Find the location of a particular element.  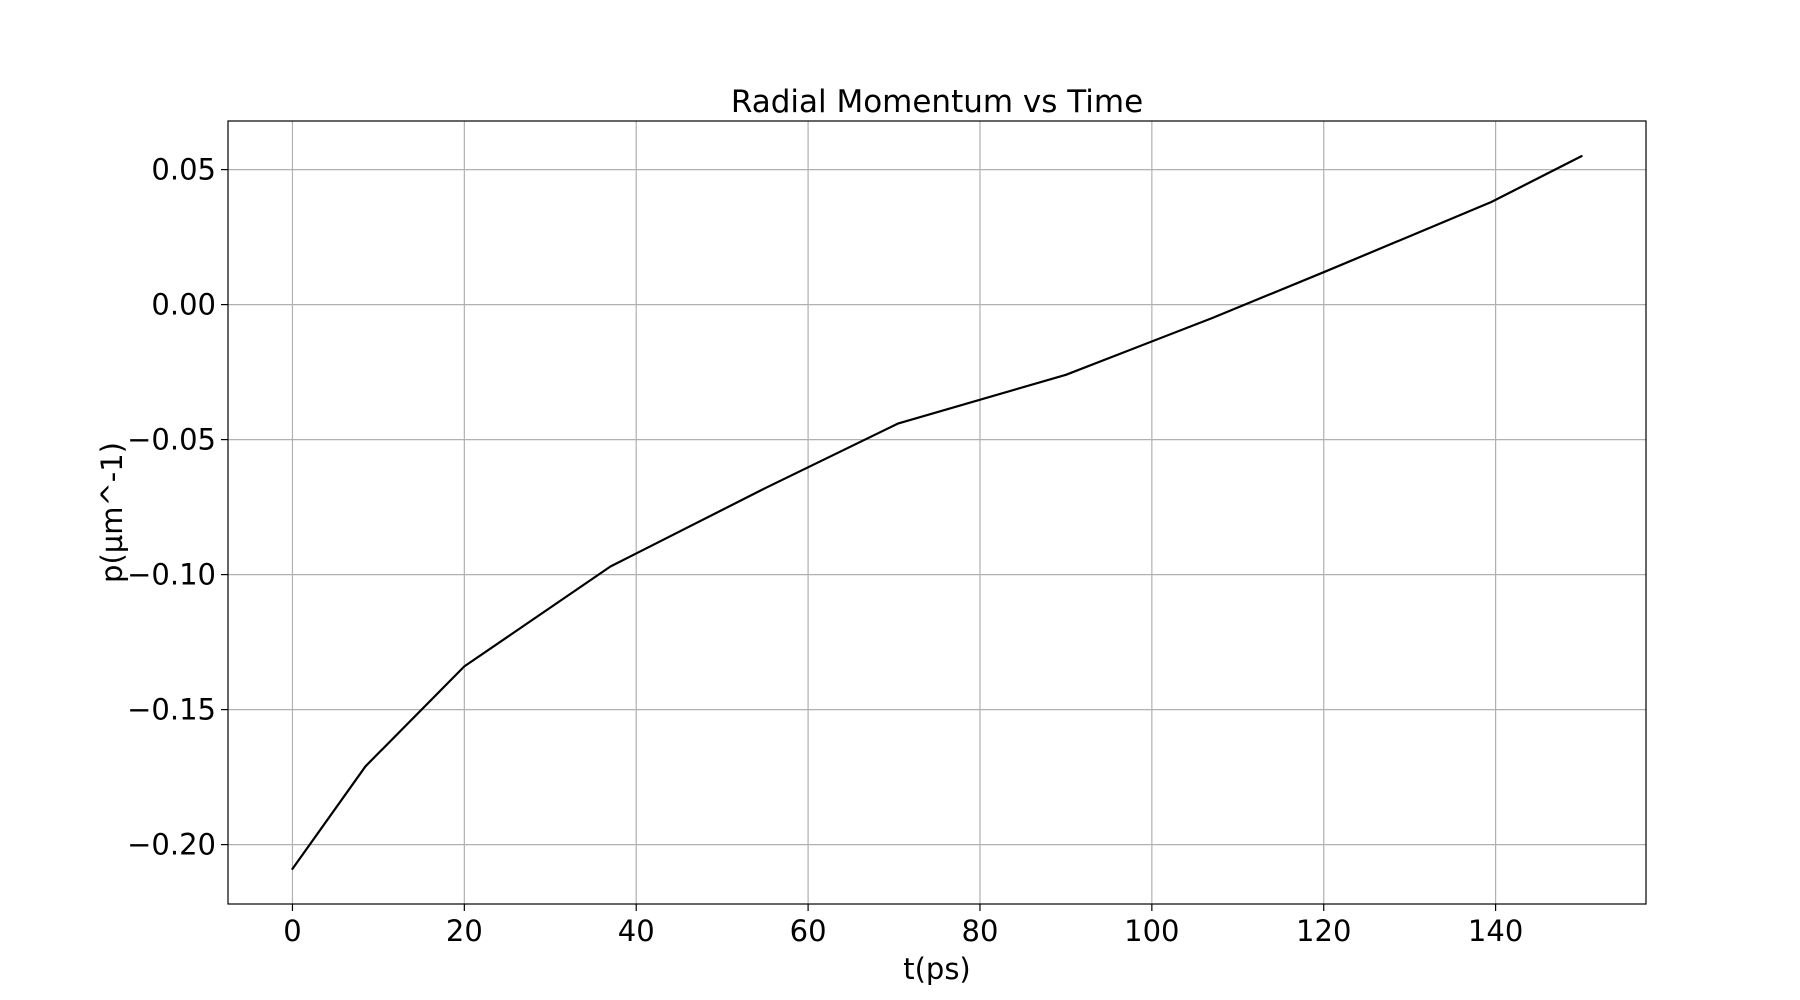

y-tick-label: 0.05 is located at coordinates (183, 170).